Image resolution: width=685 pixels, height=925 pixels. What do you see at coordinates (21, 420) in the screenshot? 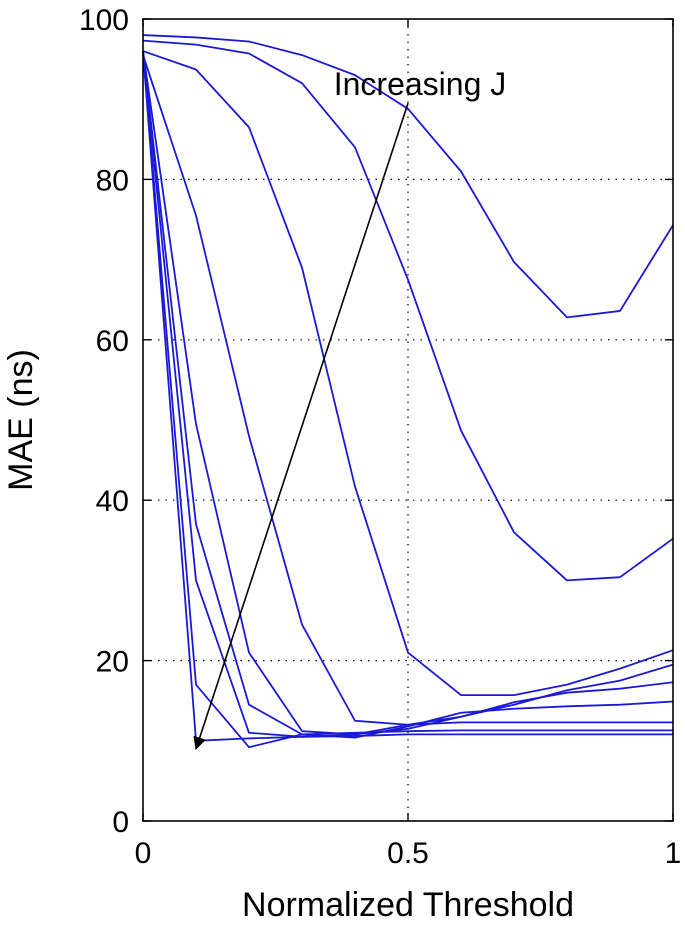
I see `y-axis-label: MAE (ns)` at bounding box center [21, 420].